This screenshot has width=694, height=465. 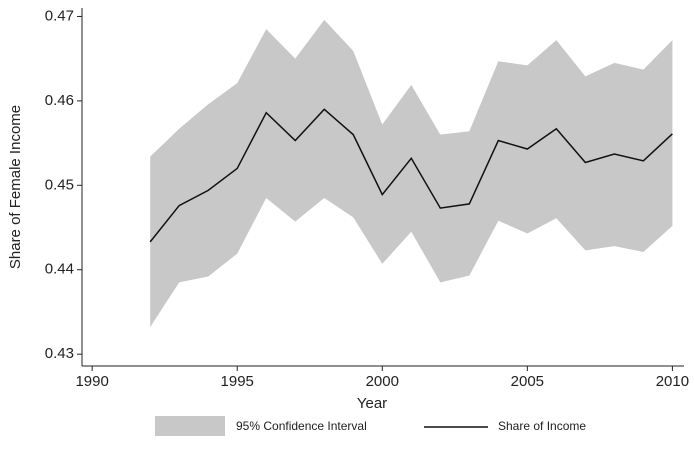 I want to click on y-axis-label: Share of Female Income, so click(x=15, y=187).